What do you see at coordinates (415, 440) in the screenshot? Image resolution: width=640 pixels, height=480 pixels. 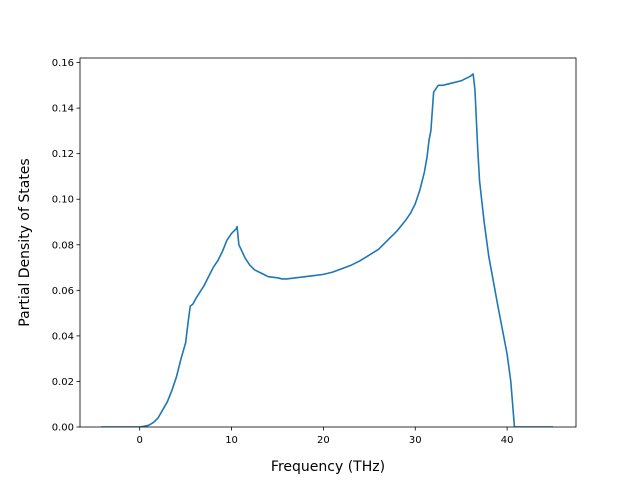 I see `x-tick-label: 30` at bounding box center [415, 440].